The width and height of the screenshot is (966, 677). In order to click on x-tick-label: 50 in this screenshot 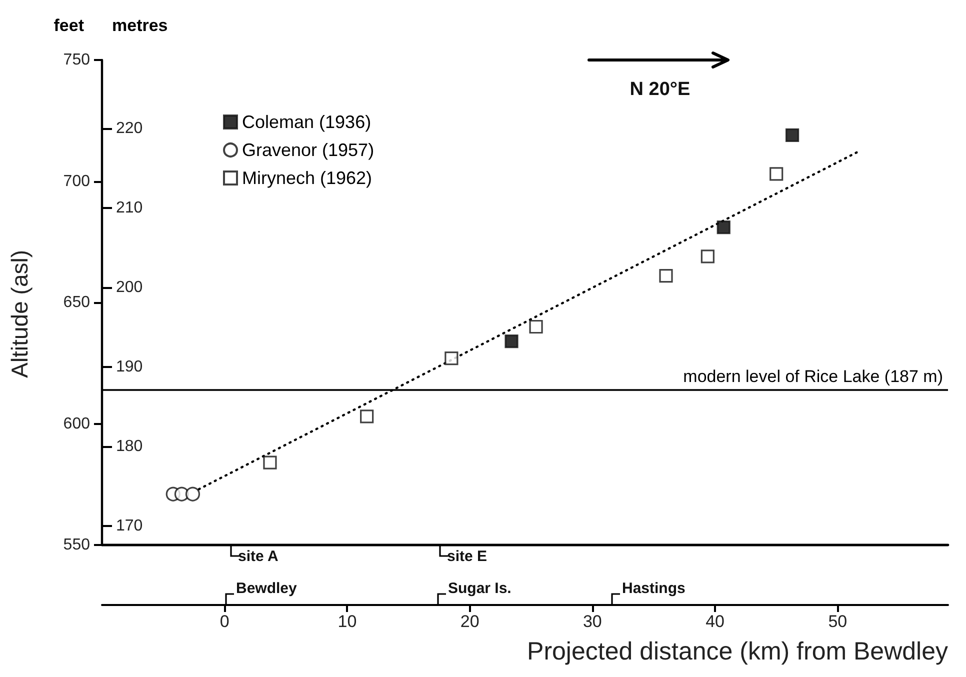, I will do `click(838, 621)`.